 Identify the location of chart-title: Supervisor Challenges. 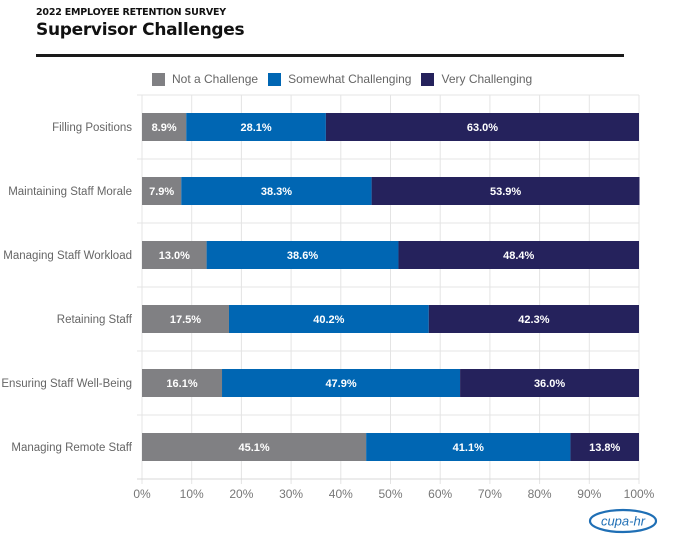
(140, 30).